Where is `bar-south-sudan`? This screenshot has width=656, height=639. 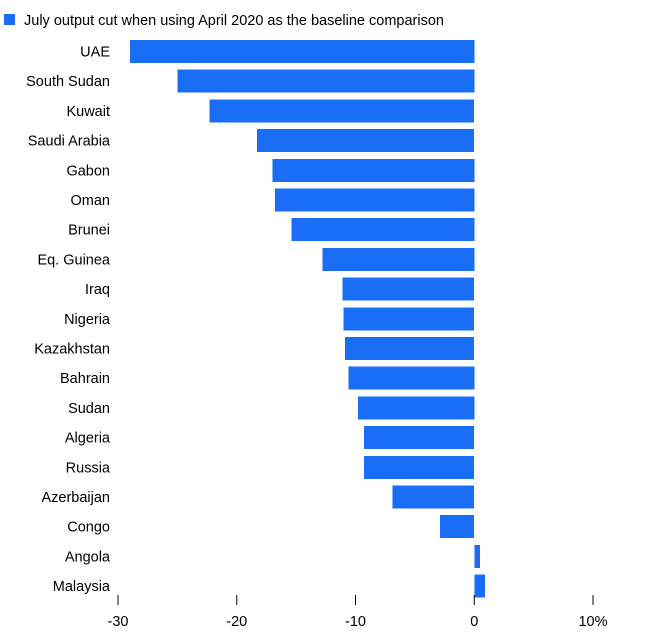 bar-south-sudan is located at coordinates (326, 81).